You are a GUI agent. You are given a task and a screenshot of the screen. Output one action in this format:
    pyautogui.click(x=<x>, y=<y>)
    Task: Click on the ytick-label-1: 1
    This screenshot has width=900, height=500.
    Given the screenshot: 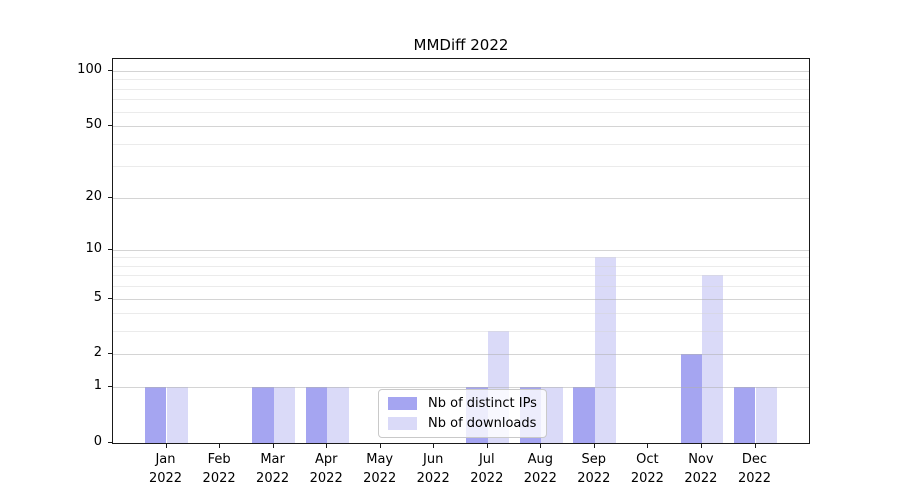 What is the action you would take?
    pyautogui.click(x=97, y=386)
    